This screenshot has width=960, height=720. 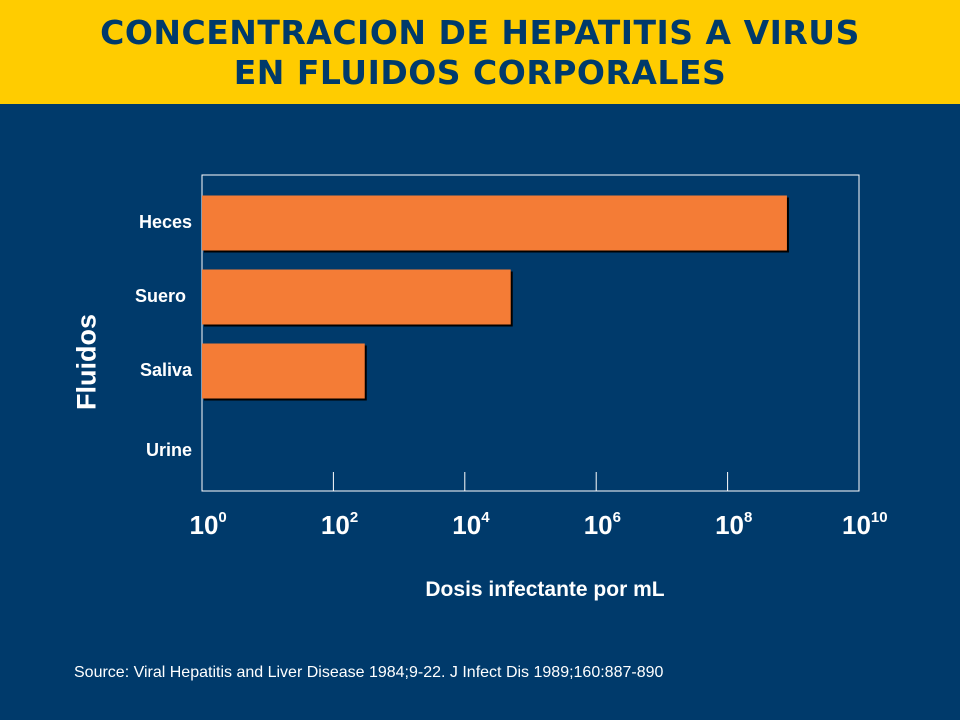 I want to click on category-label-saliva: Saliva, so click(x=165, y=370).